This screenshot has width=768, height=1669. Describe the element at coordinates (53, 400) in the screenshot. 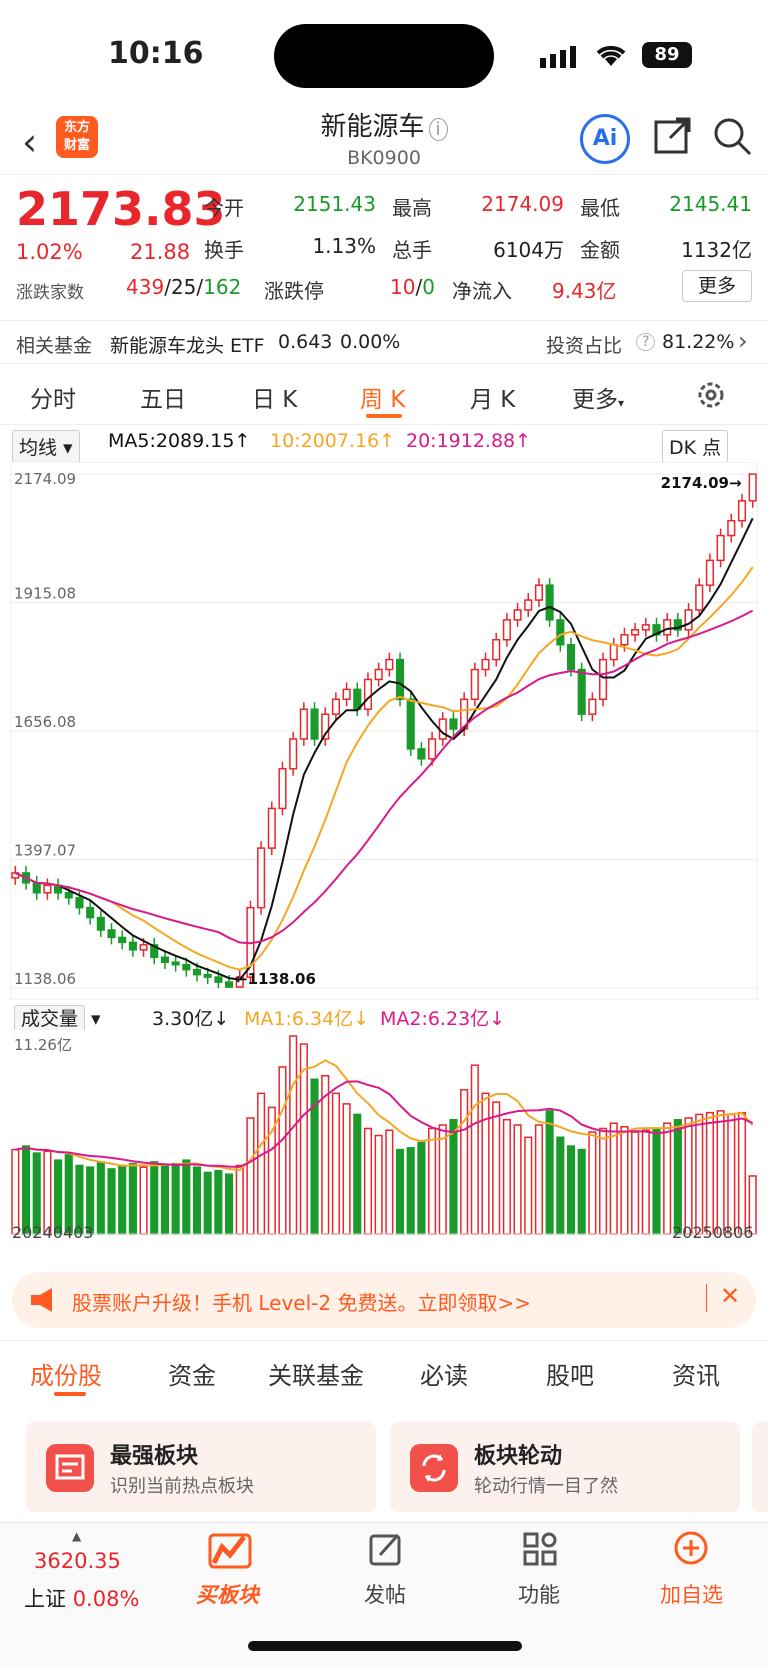

I see `tab-intraday: 分时` at that location.